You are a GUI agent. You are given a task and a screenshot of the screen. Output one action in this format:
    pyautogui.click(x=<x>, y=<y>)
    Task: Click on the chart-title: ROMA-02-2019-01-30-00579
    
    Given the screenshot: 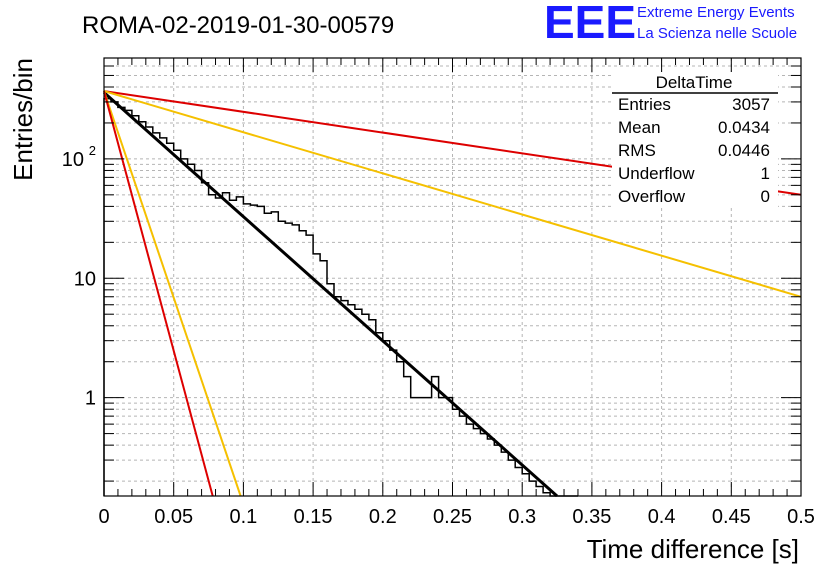 What is the action you would take?
    pyautogui.click(x=238, y=25)
    